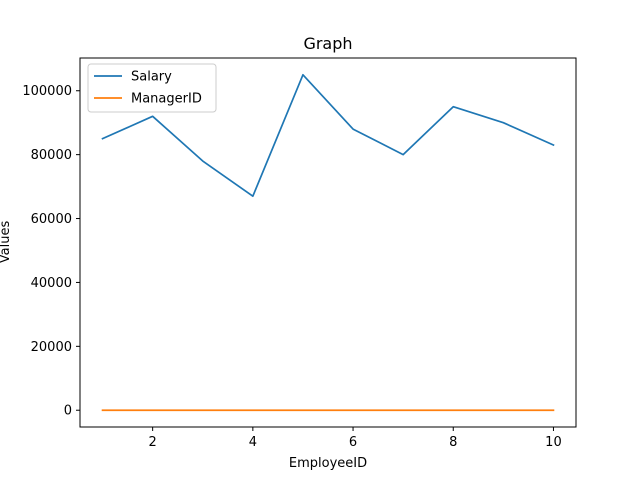 The height and width of the screenshot is (480, 640). Describe the element at coordinates (327, 43) in the screenshot. I see `chart-title: Graph` at that location.